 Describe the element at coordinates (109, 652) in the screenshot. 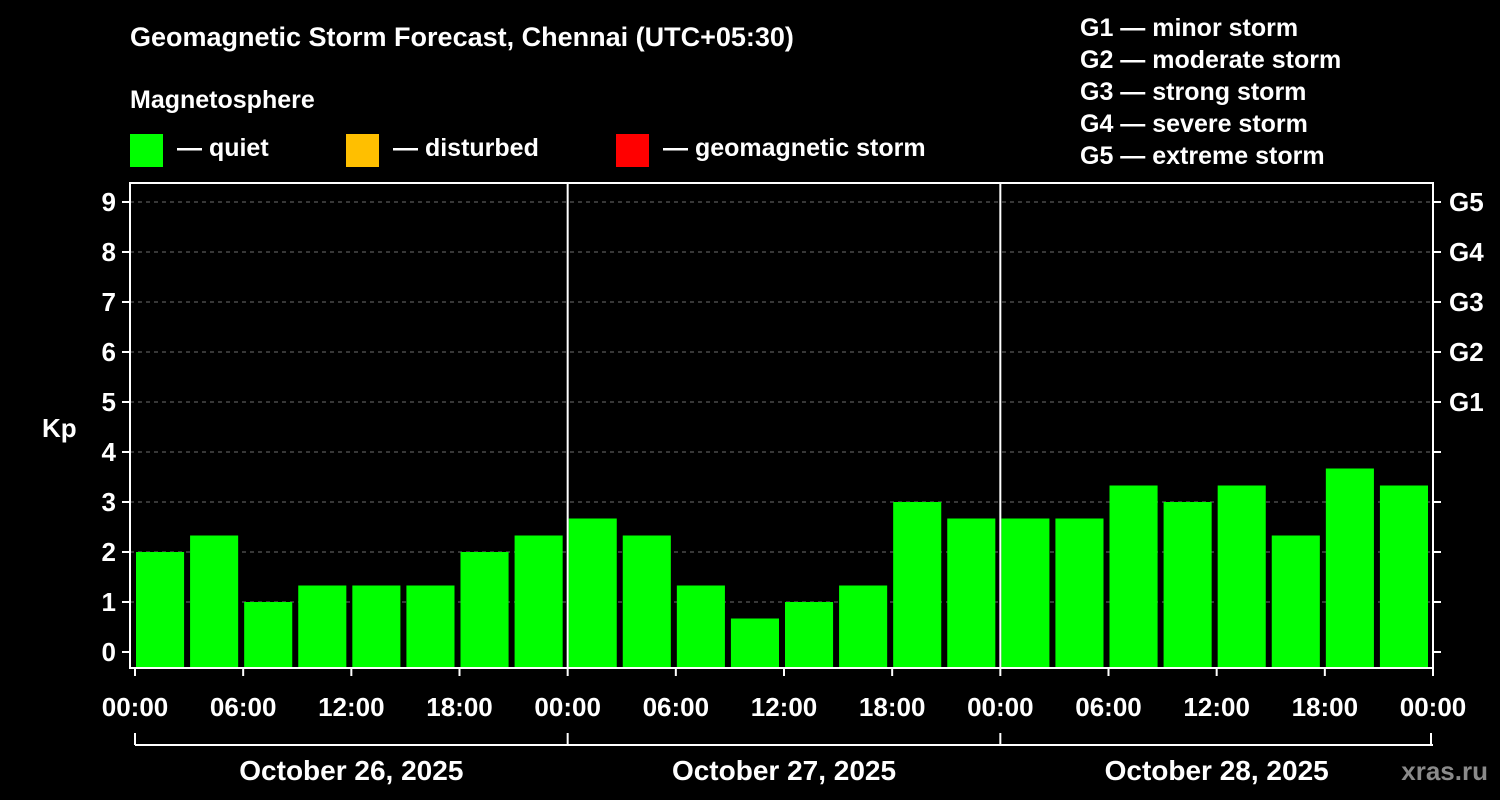

I see `y-tick-label: 0` at that location.